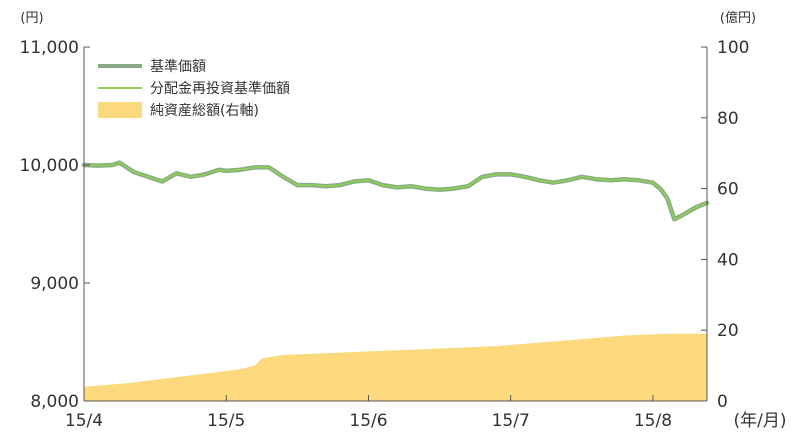 The image size is (792, 436). What do you see at coordinates (54, 402) in the screenshot?
I see `left-tick-label: 8,000` at bounding box center [54, 402].